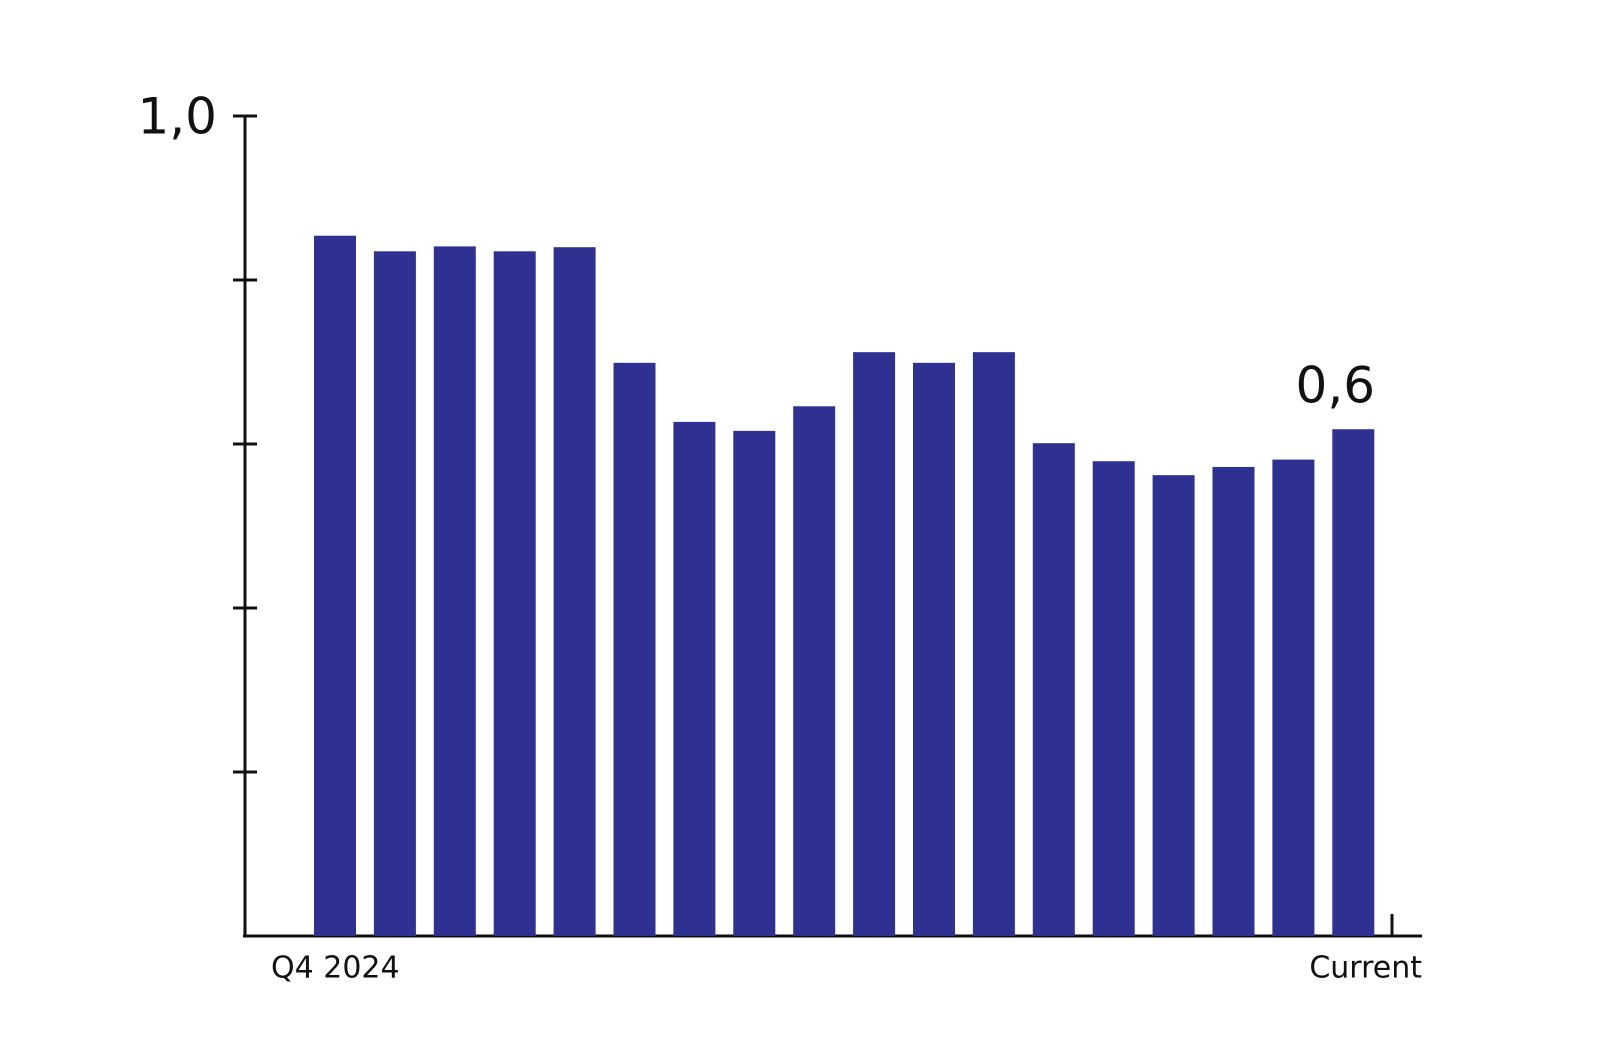 Image resolution: width=1600 pixels, height=1048 pixels. What do you see at coordinates (335, 968) in the screenshot?
I see `x-tick-label: Q4 2024` at bounding box center [335, 968].